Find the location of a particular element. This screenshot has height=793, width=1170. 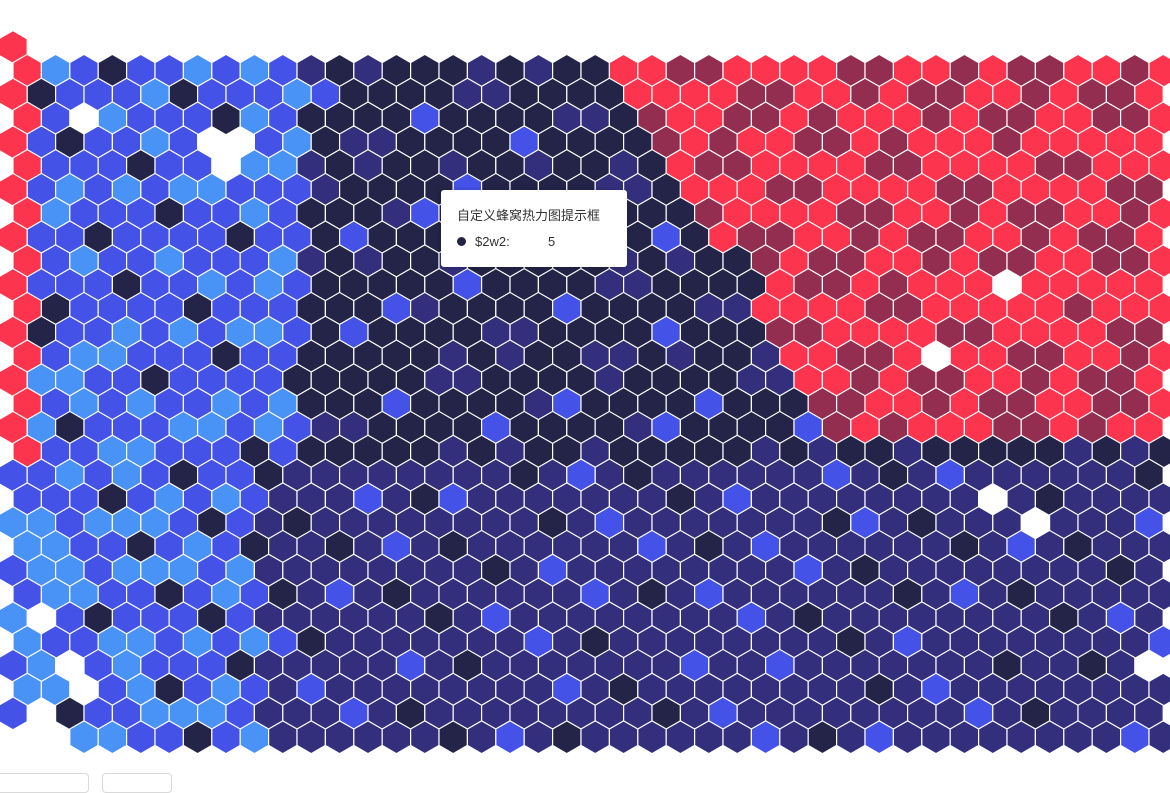

tooltip-value: 5 is located at coordinates (552, 241).